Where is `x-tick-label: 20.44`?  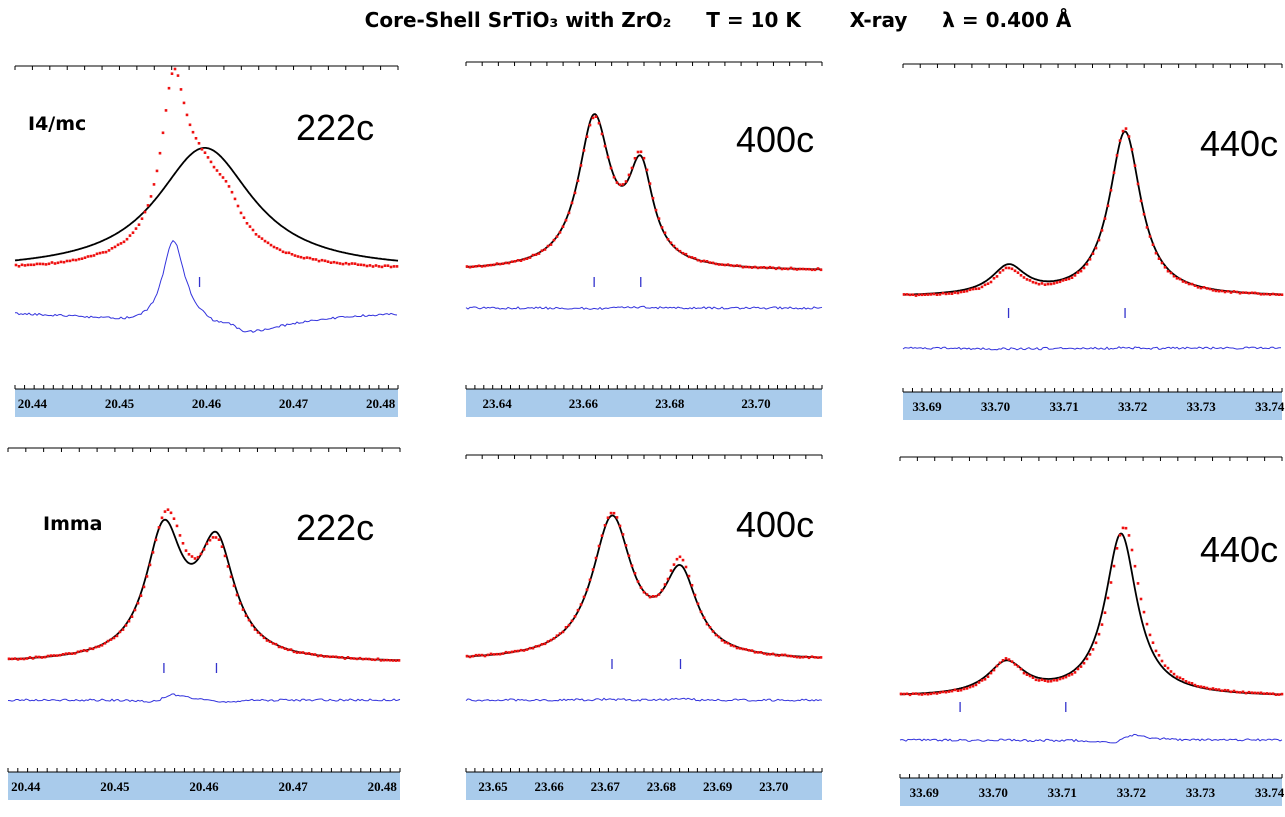 x-tick-label: 20.44 is located at coordinates (33, 403).